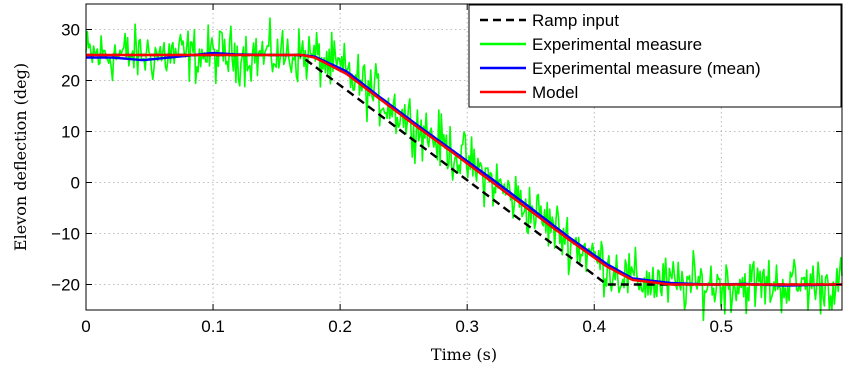  Describe the element at coordinates (555, 92) in the screenshot. I see `legend-label: Model` at that location.